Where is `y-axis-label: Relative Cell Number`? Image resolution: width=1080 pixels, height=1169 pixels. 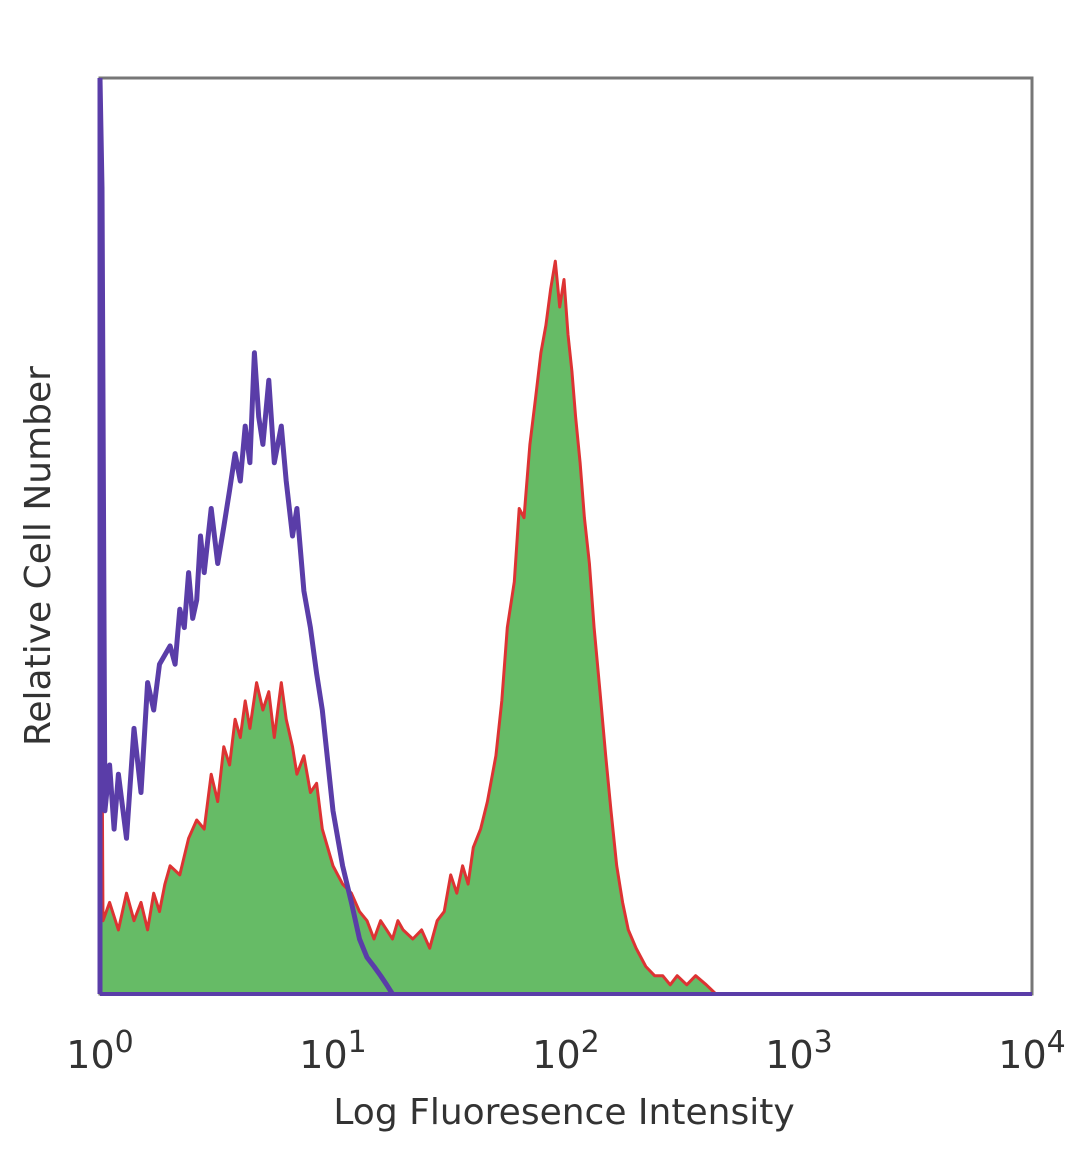
y-axis-label: Relative Cell Number is located at coordinates (38, 556).